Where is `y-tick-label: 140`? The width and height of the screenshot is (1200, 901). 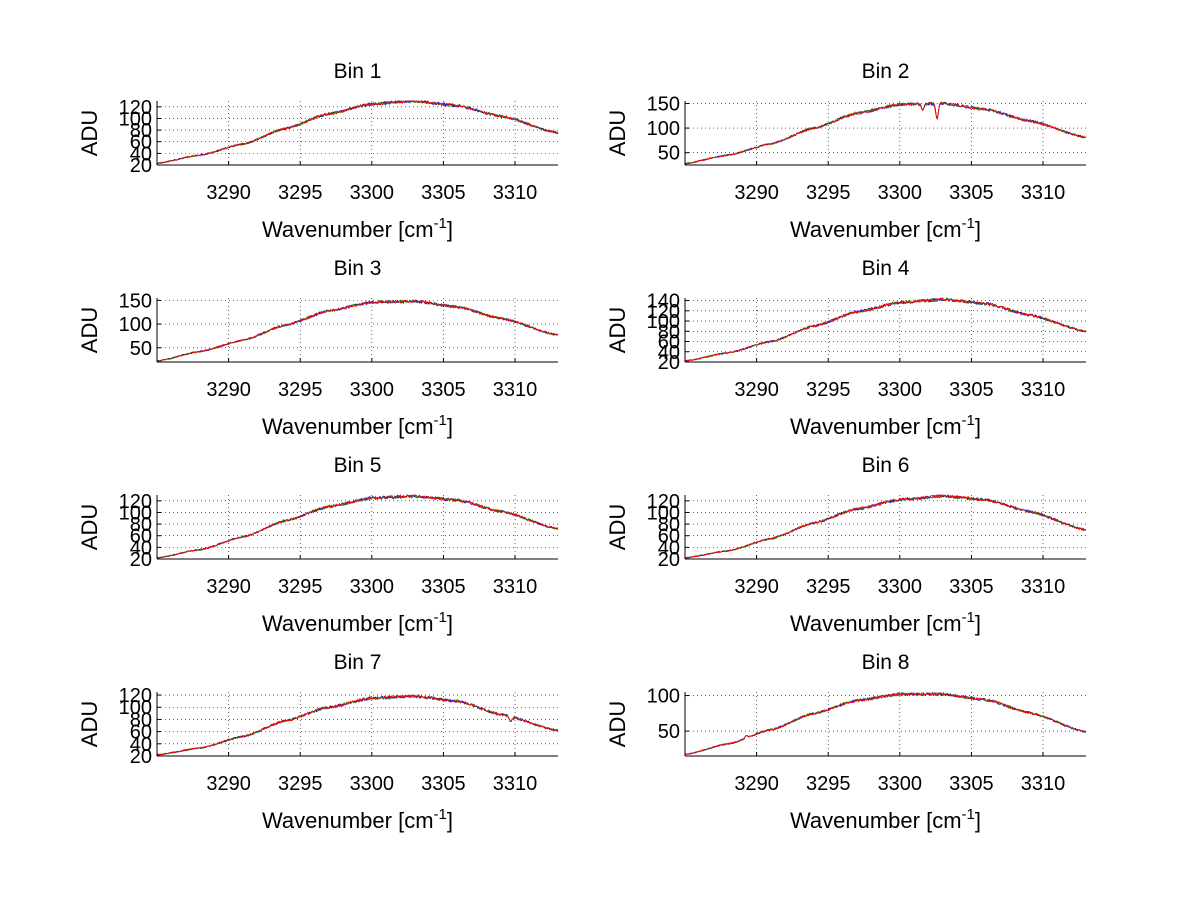
y-tick-label: 140 is located at coordinates (663, 302).